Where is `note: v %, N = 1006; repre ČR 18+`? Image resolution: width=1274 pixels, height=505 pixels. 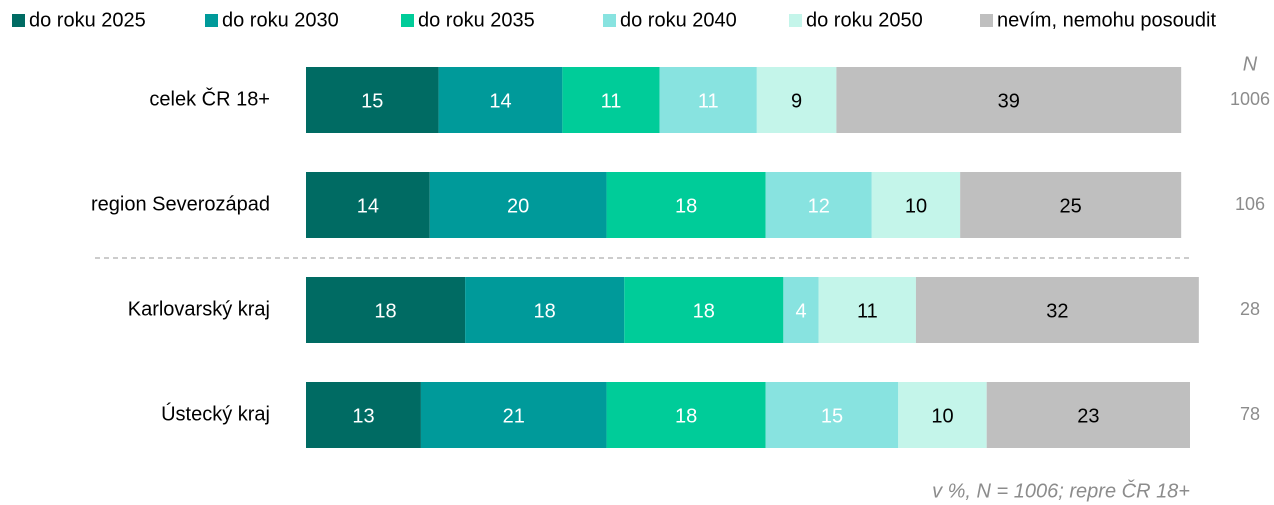 note: v %, N = 1006; repre ČR 18+ is located at coordinates (1061, 490).